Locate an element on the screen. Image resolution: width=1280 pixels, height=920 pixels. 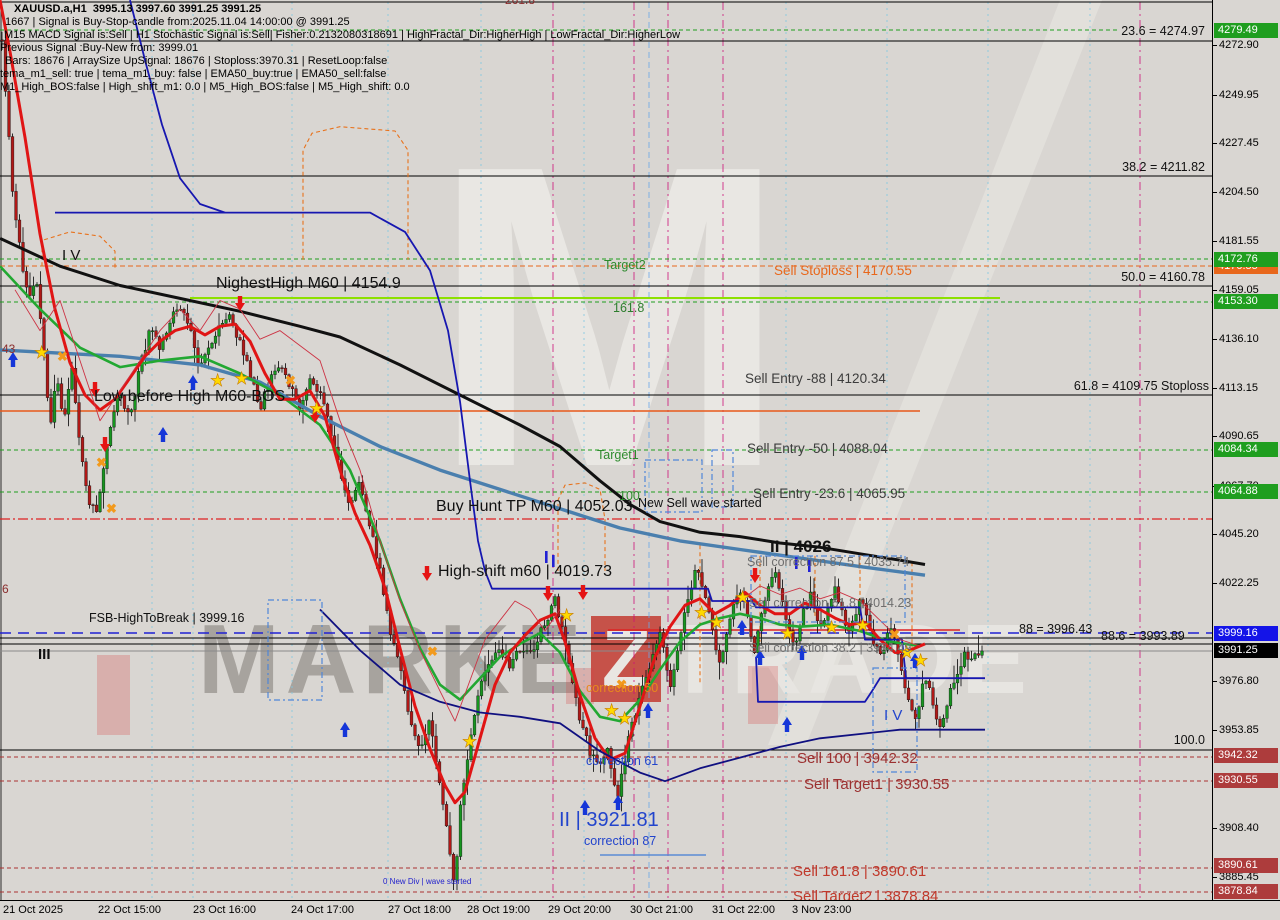
navy-lower is located at coordinates (652, 695).